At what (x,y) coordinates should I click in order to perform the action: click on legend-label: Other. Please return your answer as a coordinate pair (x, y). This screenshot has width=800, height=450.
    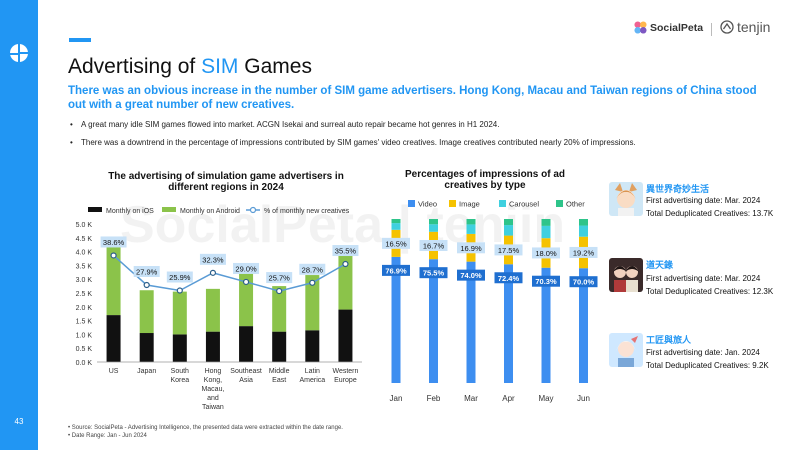
    Looking at the image, I should click on (575, 204).